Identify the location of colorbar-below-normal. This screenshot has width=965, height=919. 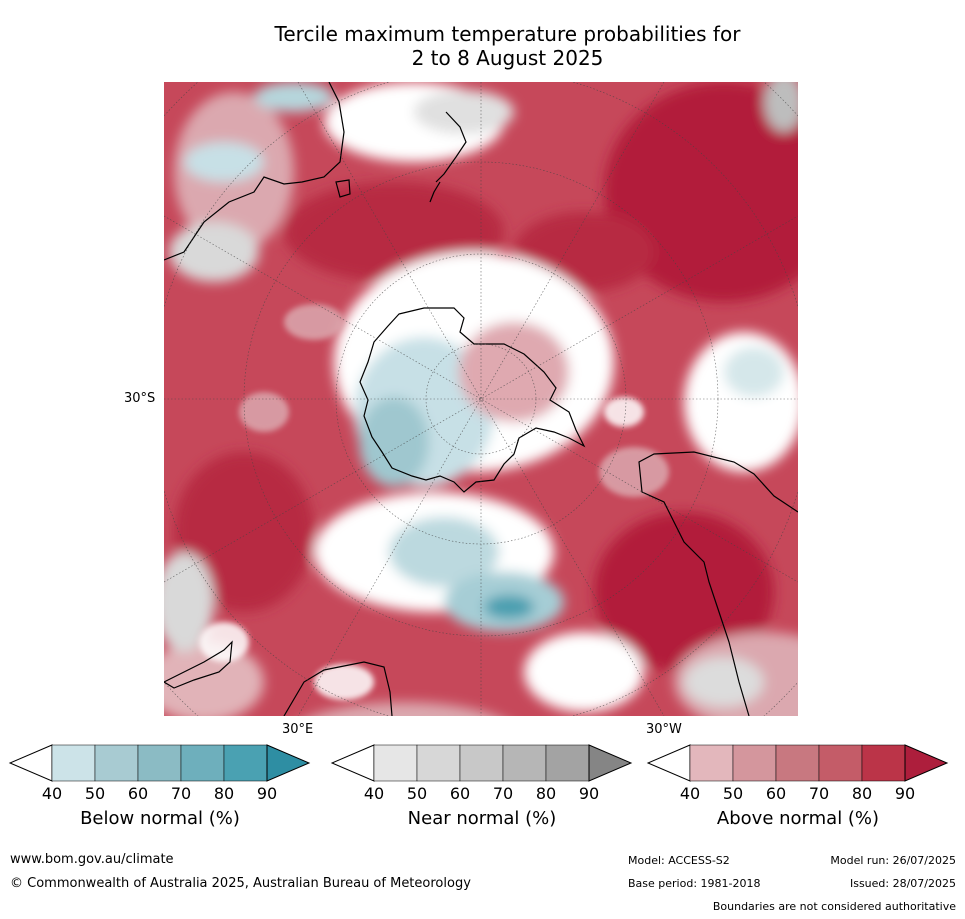
(160, 763).